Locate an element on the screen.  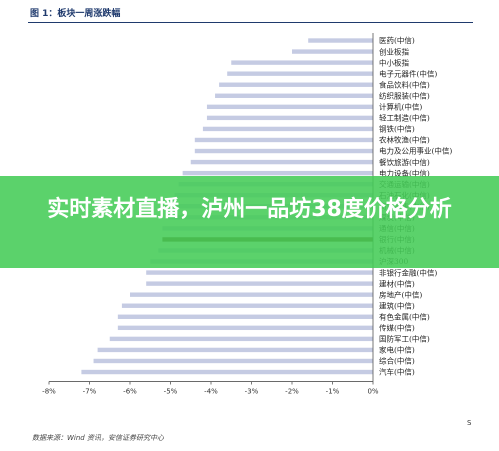
x-ticks-group: -8% -7% -6% -5% -4% -3% -2% -1% 0% is located at coordinates (210, 388).